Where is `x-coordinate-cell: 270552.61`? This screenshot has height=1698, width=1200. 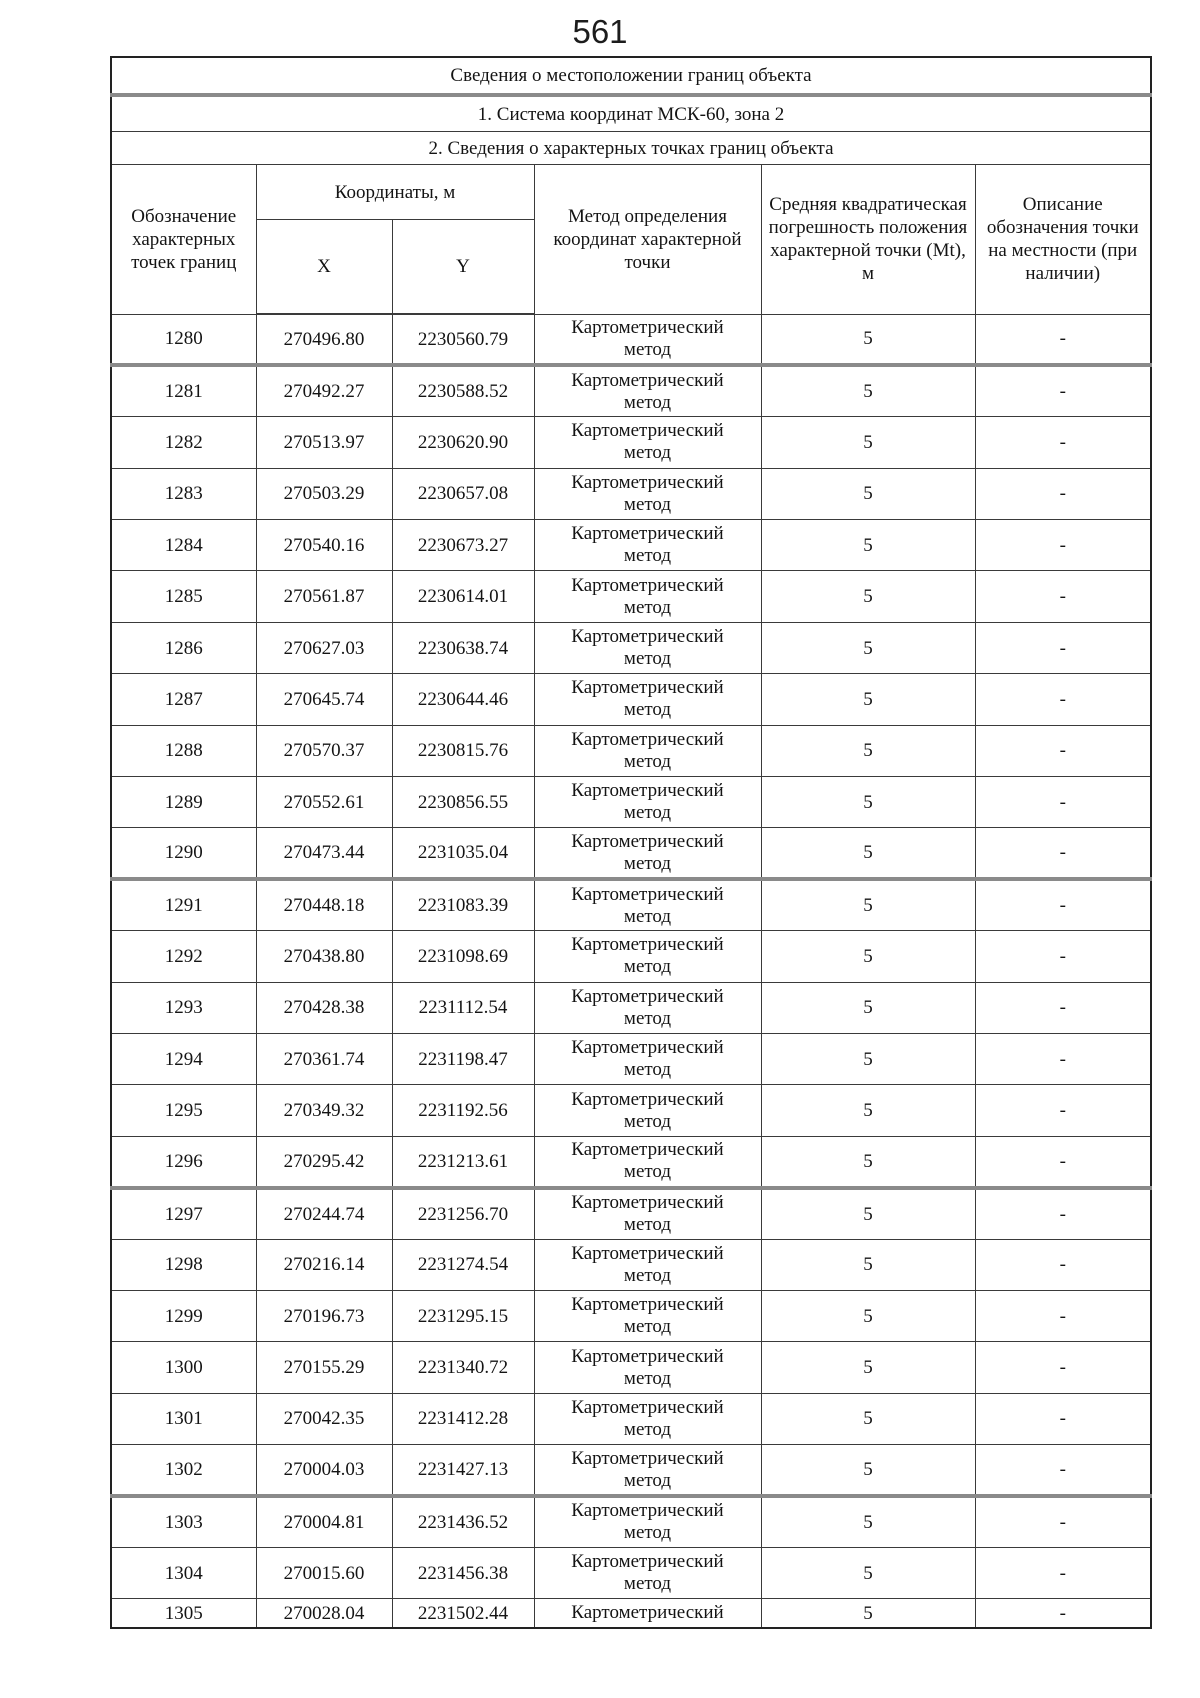
x-coordinate-cell: 270552.61 is located at coordinates (324, 802).